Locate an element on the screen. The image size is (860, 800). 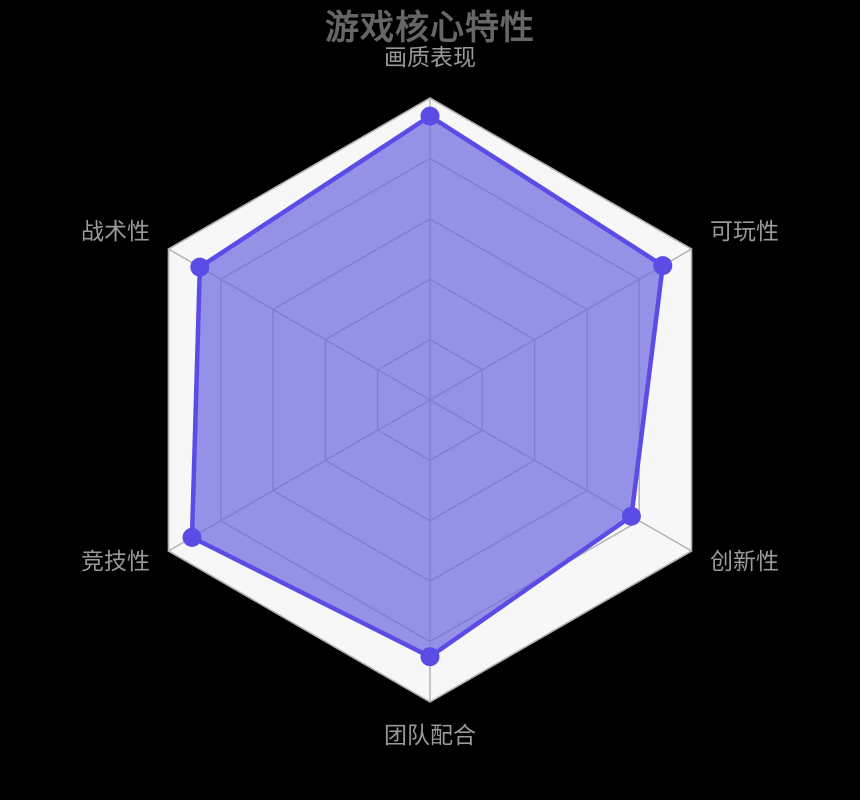
data-point-团队配合 is located at coordinates (430, 657).